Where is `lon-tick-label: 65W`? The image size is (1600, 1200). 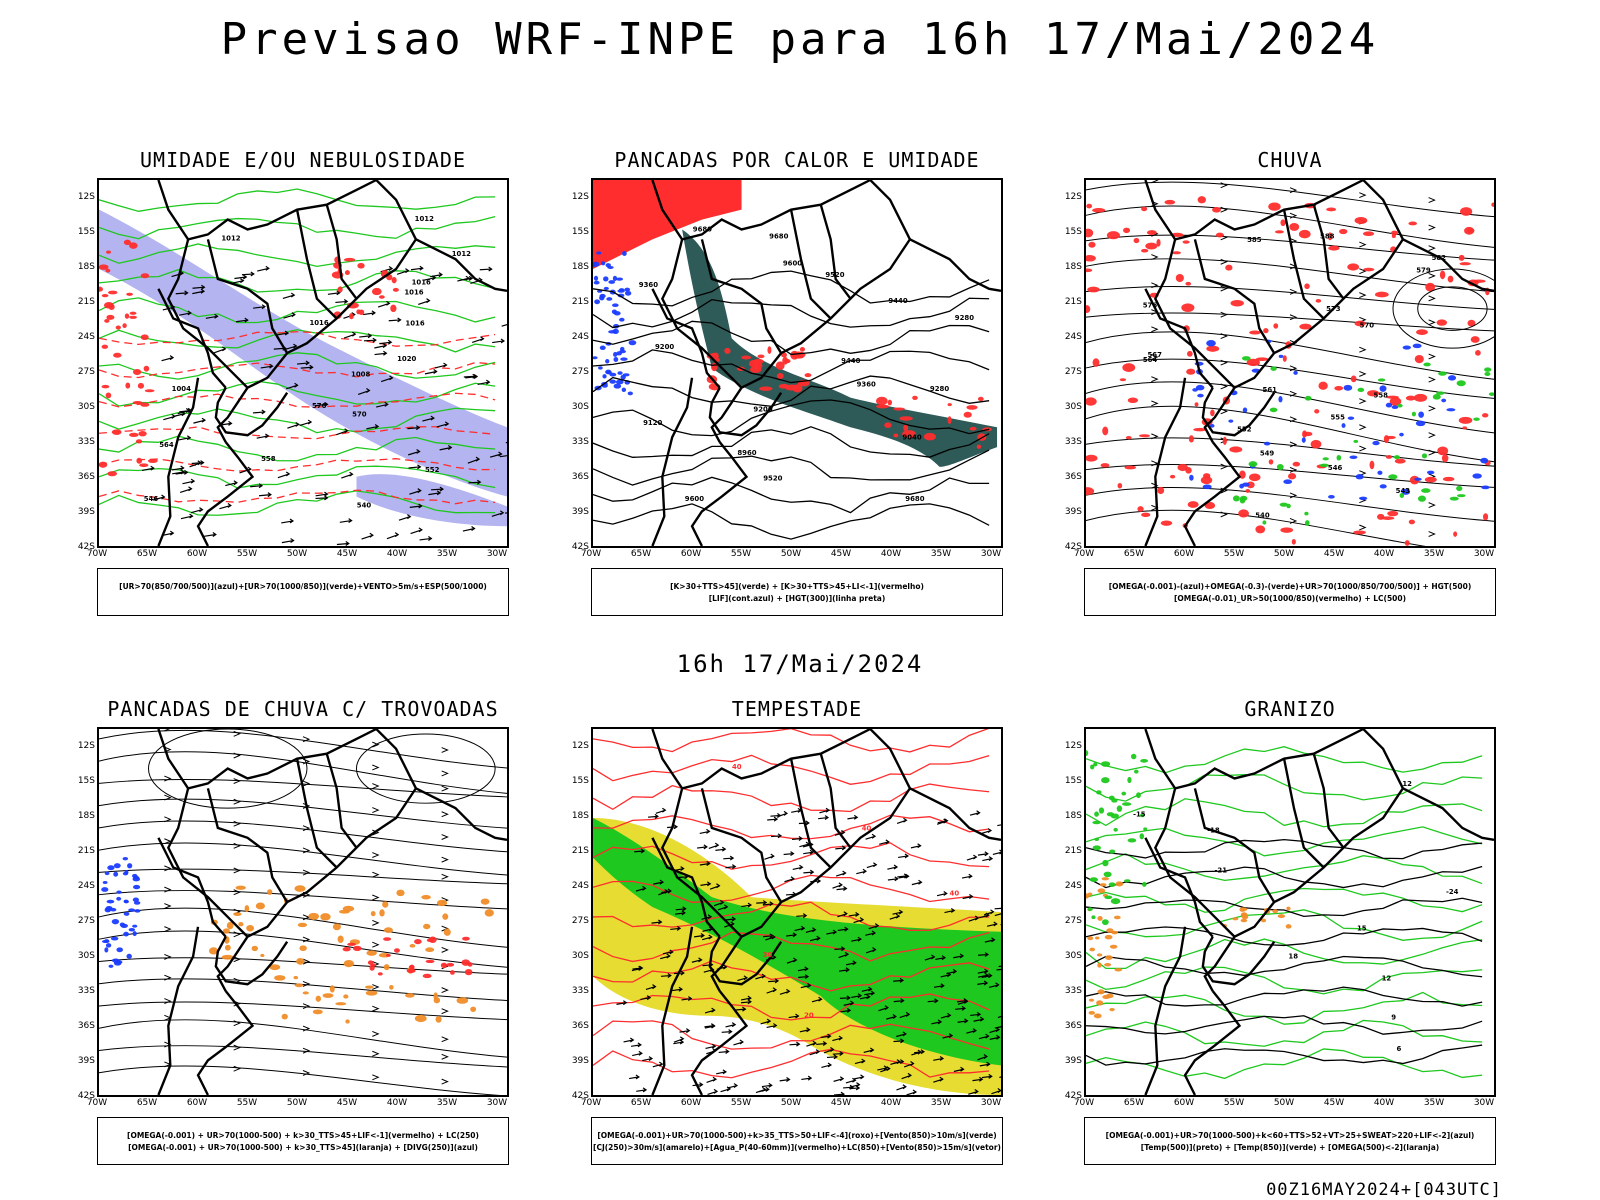
lon-tick-label: 65W is located at coordinates (147, 1103).